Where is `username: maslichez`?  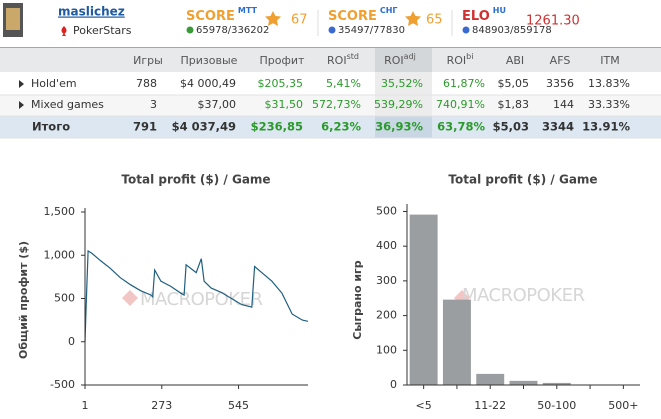
username: maslichez is located at coordinates (91, 12).